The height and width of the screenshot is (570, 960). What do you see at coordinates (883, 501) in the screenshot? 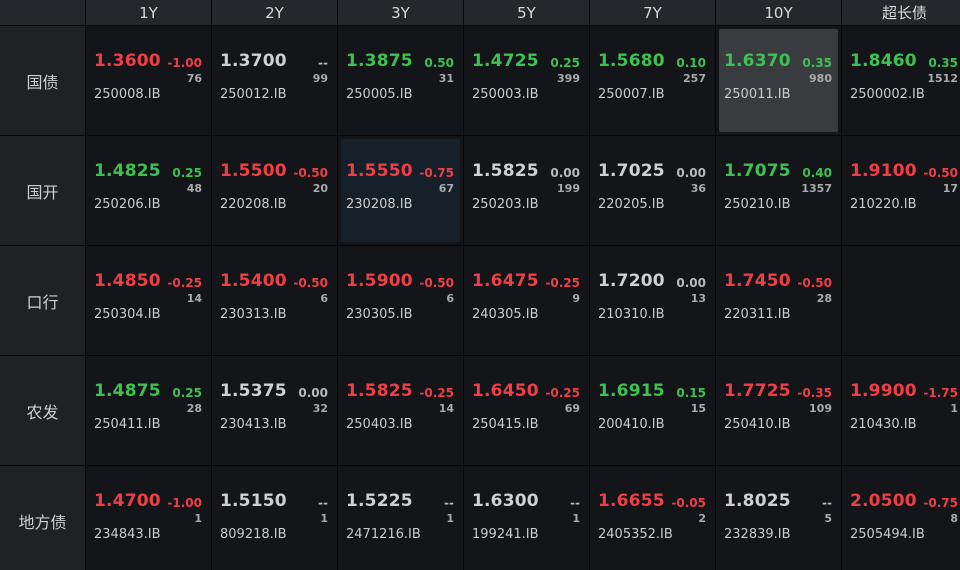
I see `yield-price: 2.0500` at bounding box center [883, 501].